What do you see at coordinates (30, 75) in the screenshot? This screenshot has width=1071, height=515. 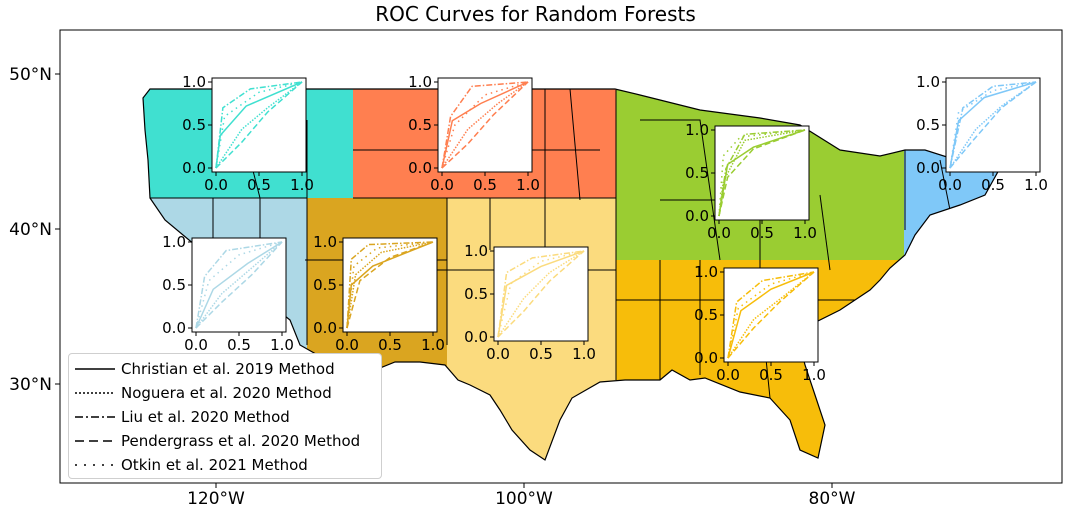 I see `lat-tick-label: 50°N` at bounding box center [30, 75].